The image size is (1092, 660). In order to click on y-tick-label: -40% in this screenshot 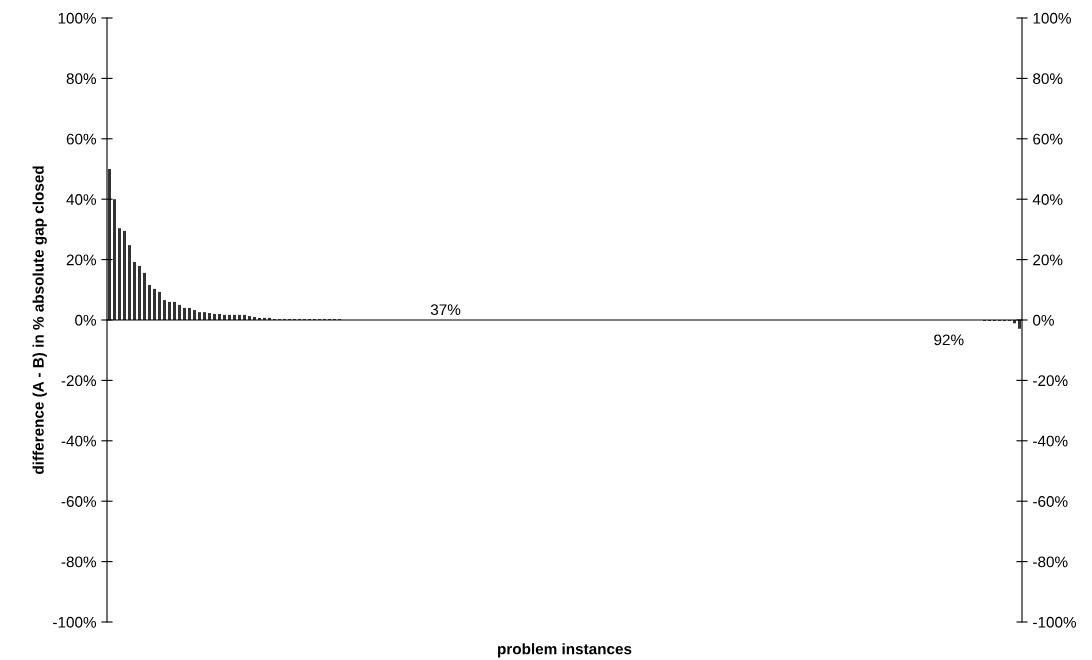, I will do `click(79, 441)`.